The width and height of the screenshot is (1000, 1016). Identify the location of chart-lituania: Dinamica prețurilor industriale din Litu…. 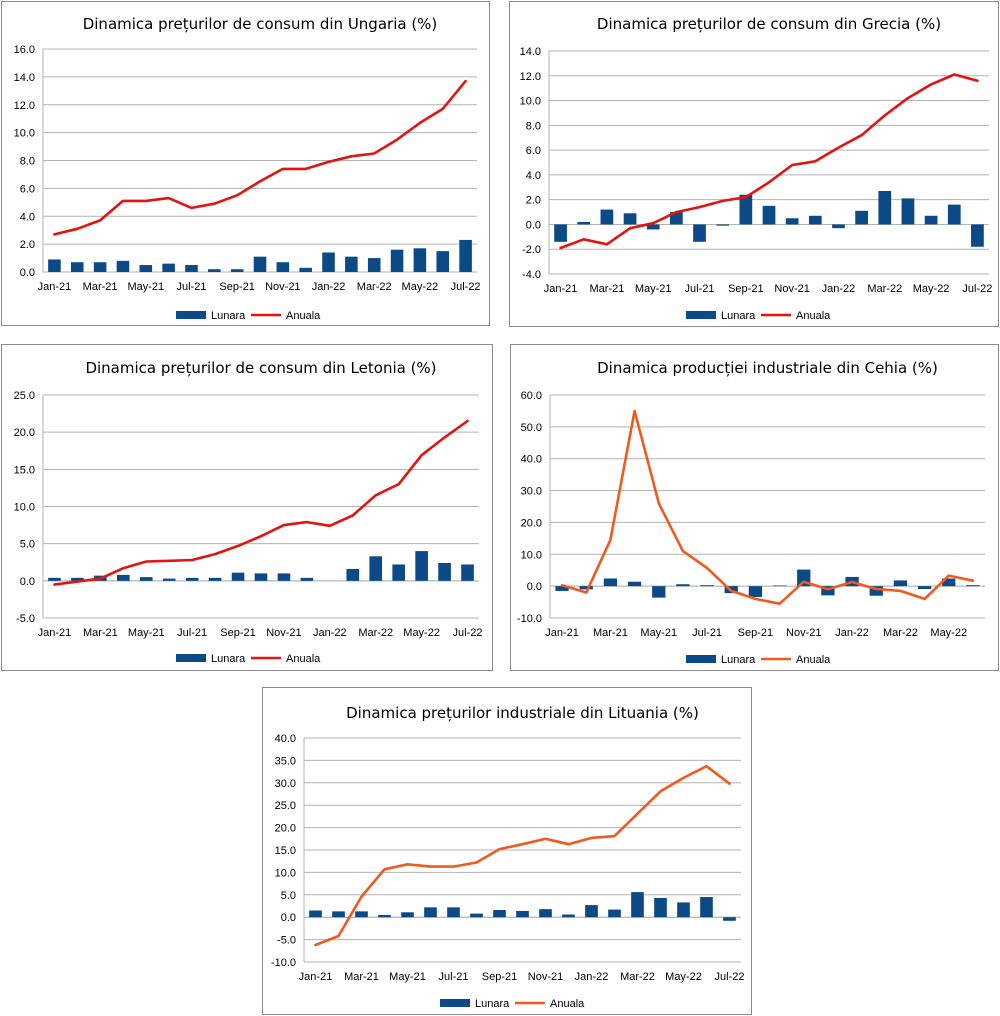
(508, 857).